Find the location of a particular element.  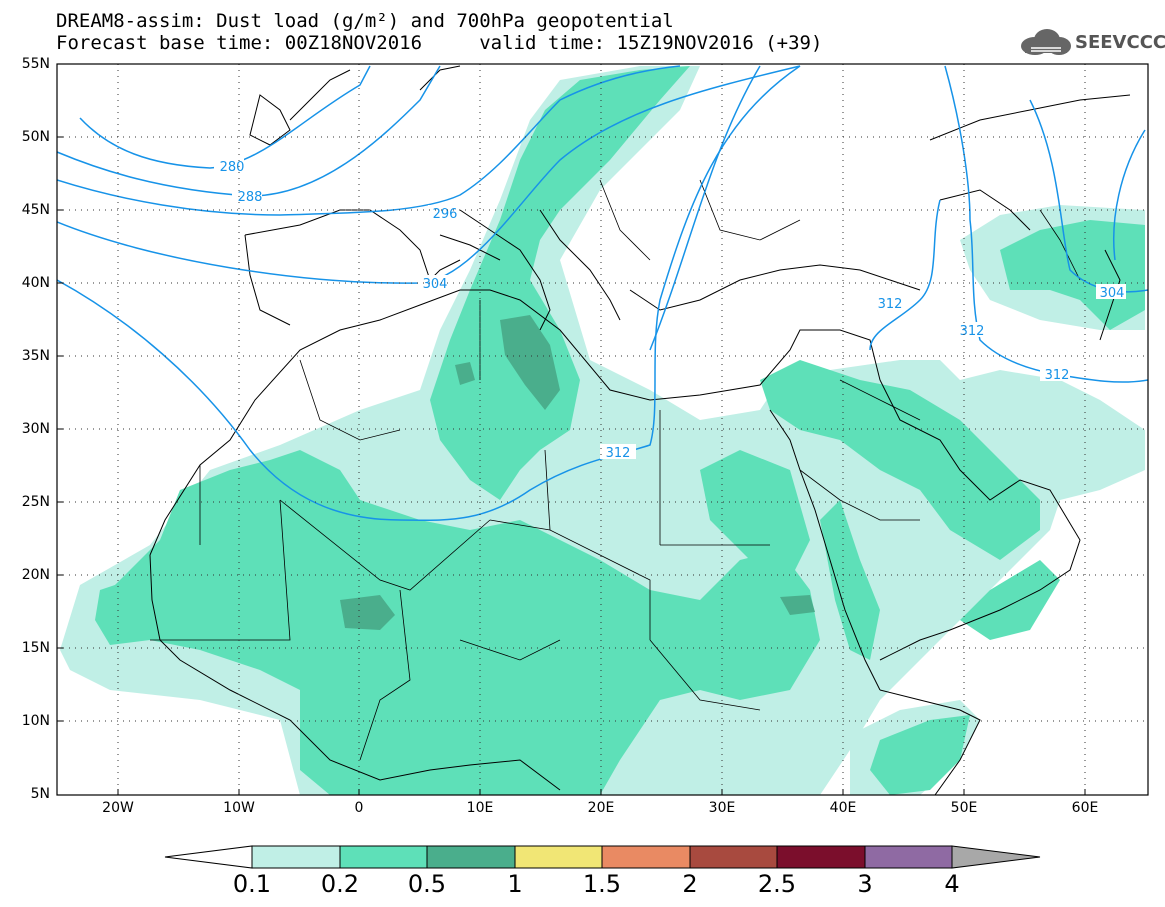

colorbar-tick-label: 2.5 is located at coordinates (777, 884).